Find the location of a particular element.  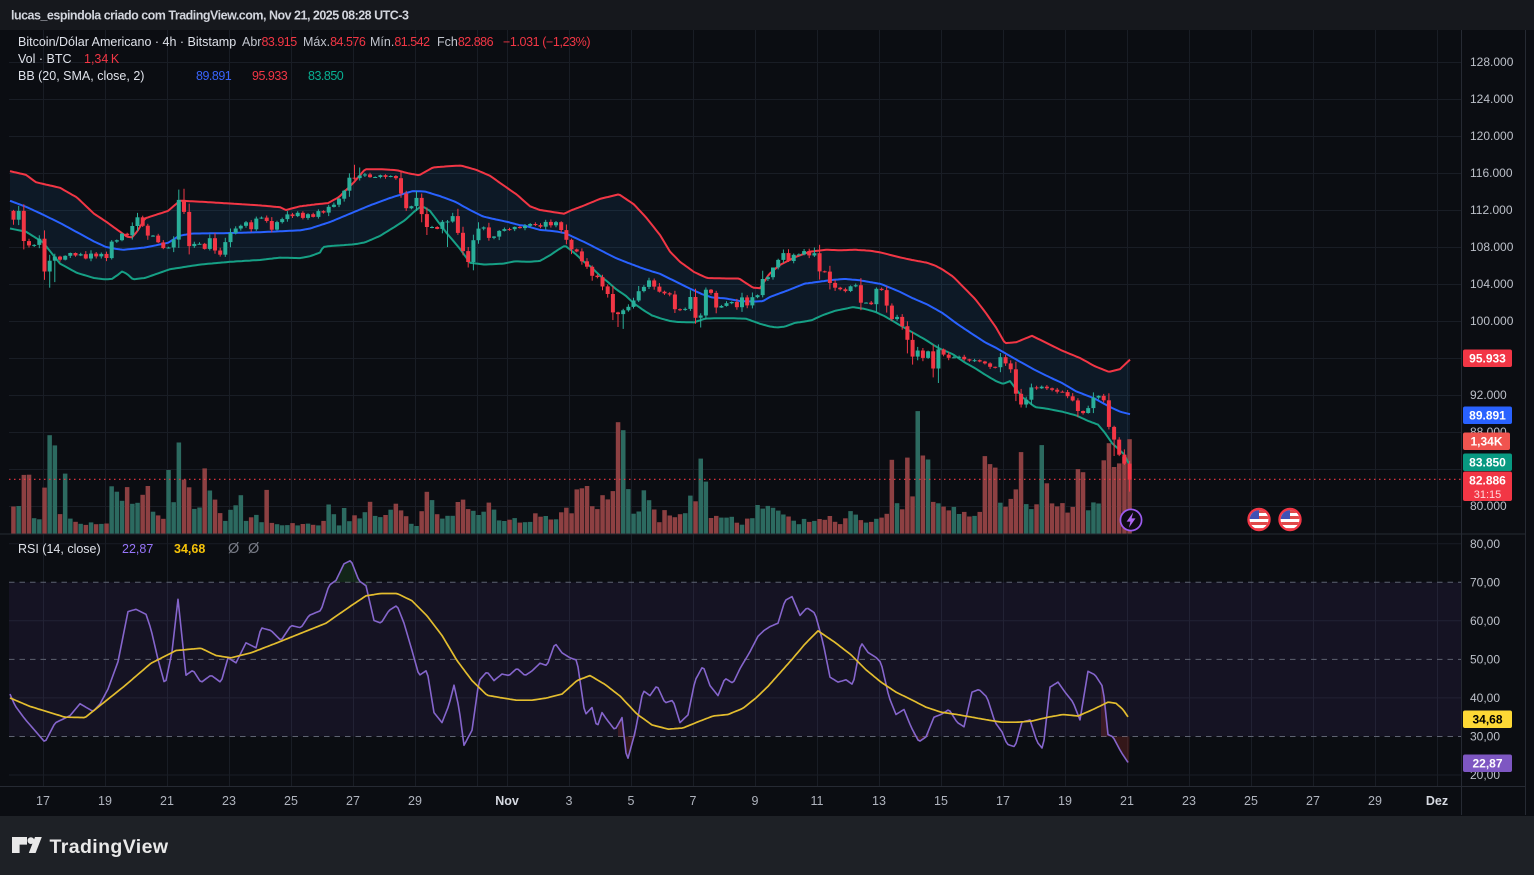

svg-text: 30,00 is located at coordinates (1485, 737).